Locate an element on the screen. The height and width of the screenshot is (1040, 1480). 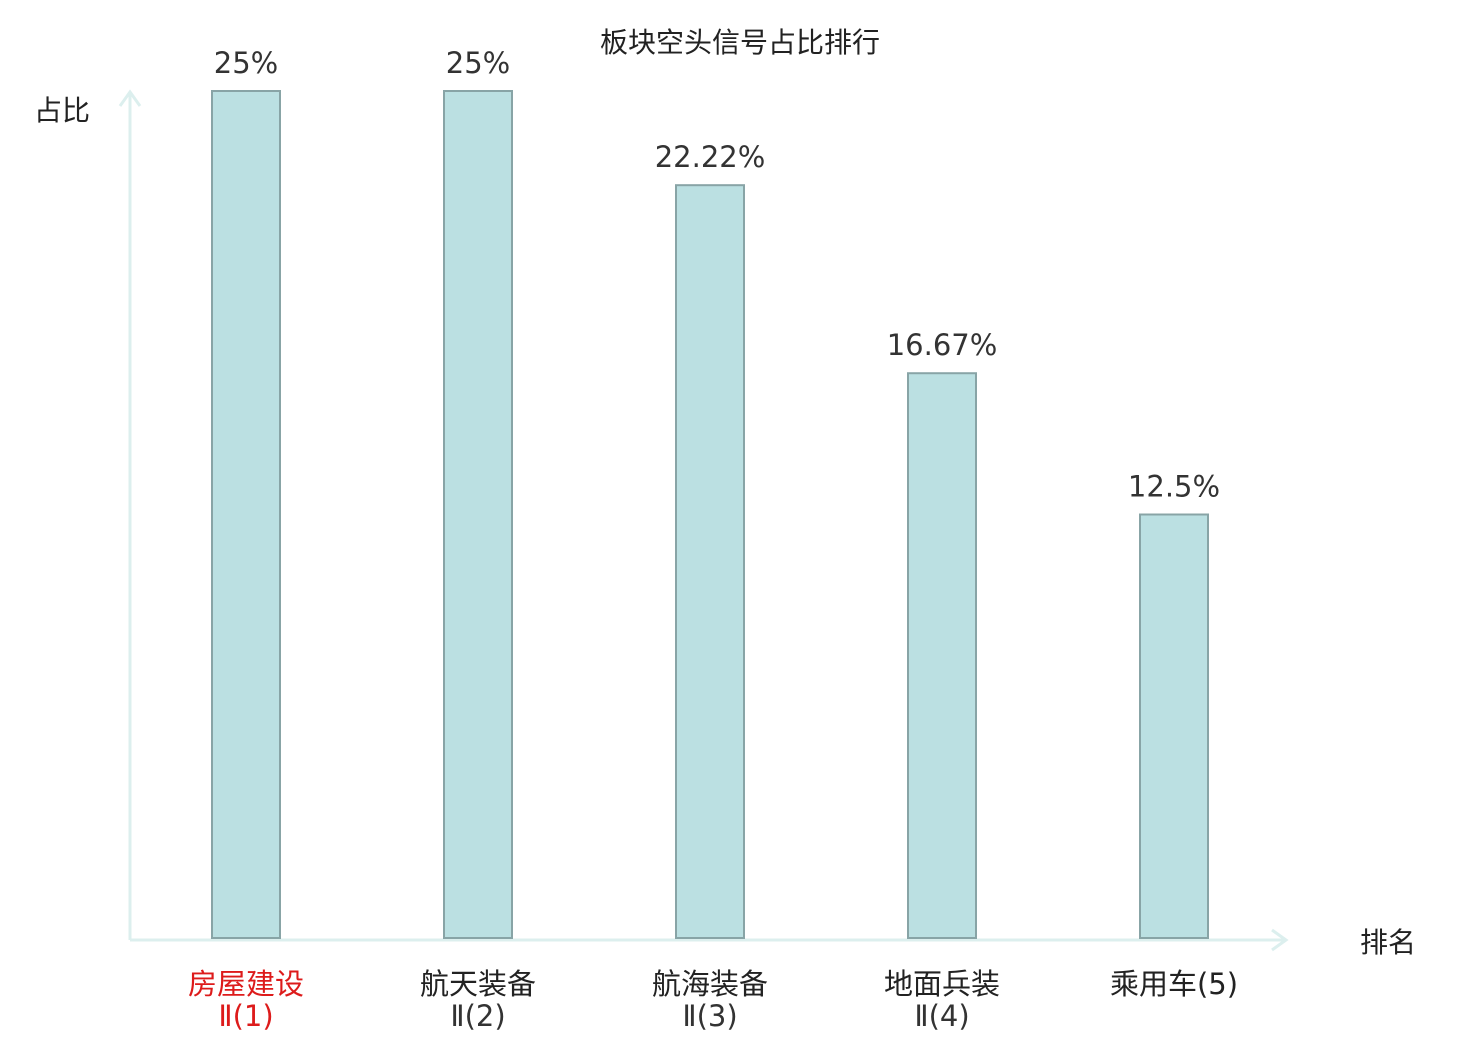
value-label-1: 25% is located at coordinates (246, 63).